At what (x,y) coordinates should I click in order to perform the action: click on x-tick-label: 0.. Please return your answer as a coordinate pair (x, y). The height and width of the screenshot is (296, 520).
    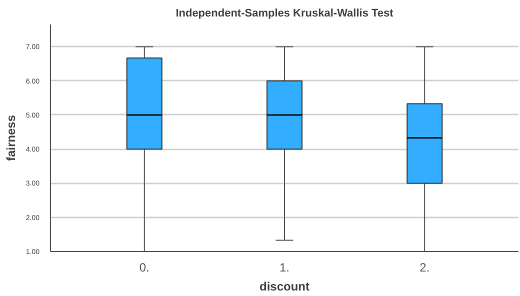
    Looking at the image, I should click on (144, 267).